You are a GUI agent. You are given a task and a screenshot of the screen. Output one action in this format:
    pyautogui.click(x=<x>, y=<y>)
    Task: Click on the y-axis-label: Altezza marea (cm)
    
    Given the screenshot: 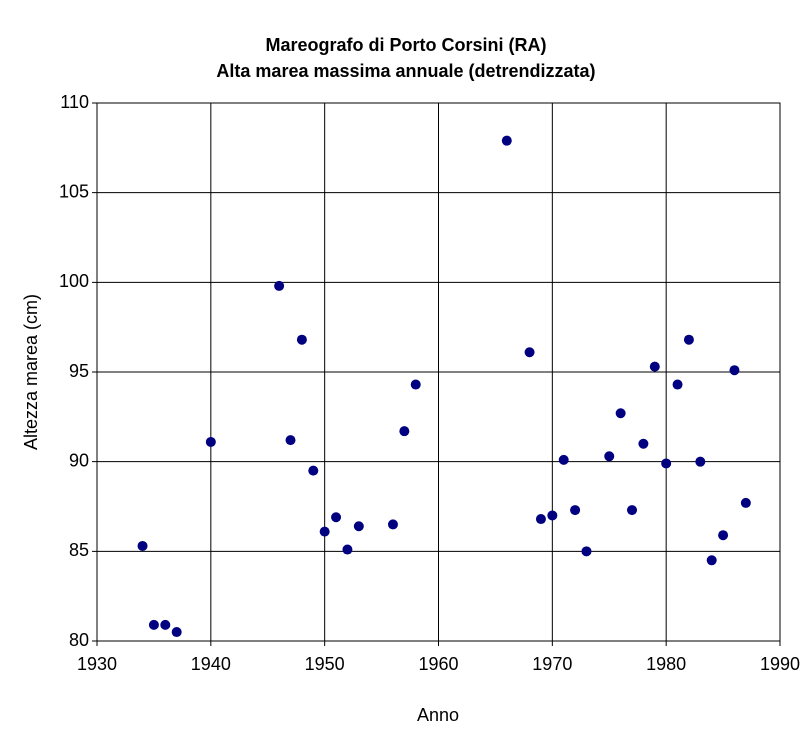 What is the action you would take?
    pyautogui.click(x=31, y=372)
    